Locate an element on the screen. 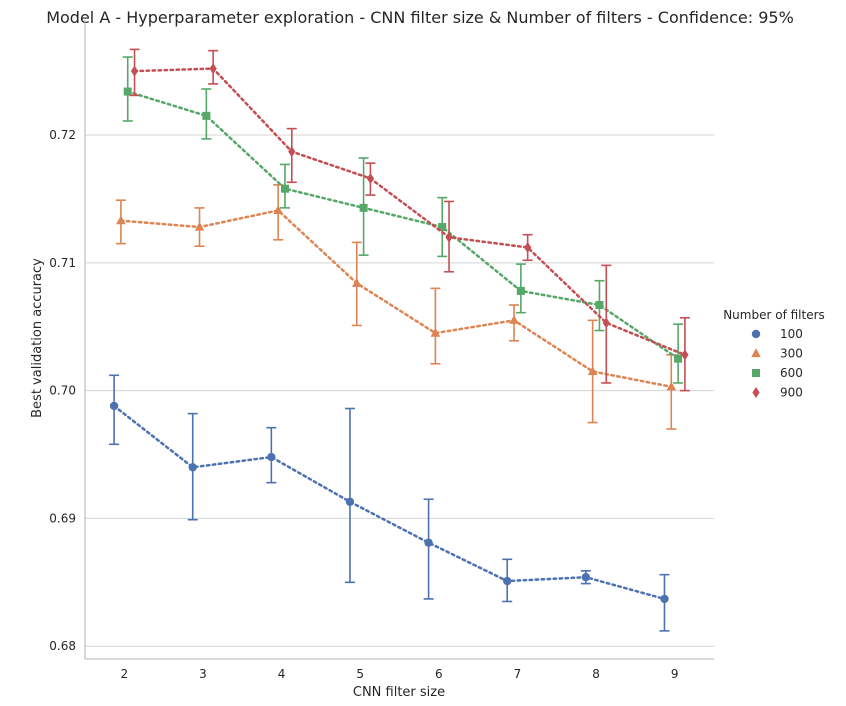  x-tick-label: 7 is located at coordinates (518, 674).